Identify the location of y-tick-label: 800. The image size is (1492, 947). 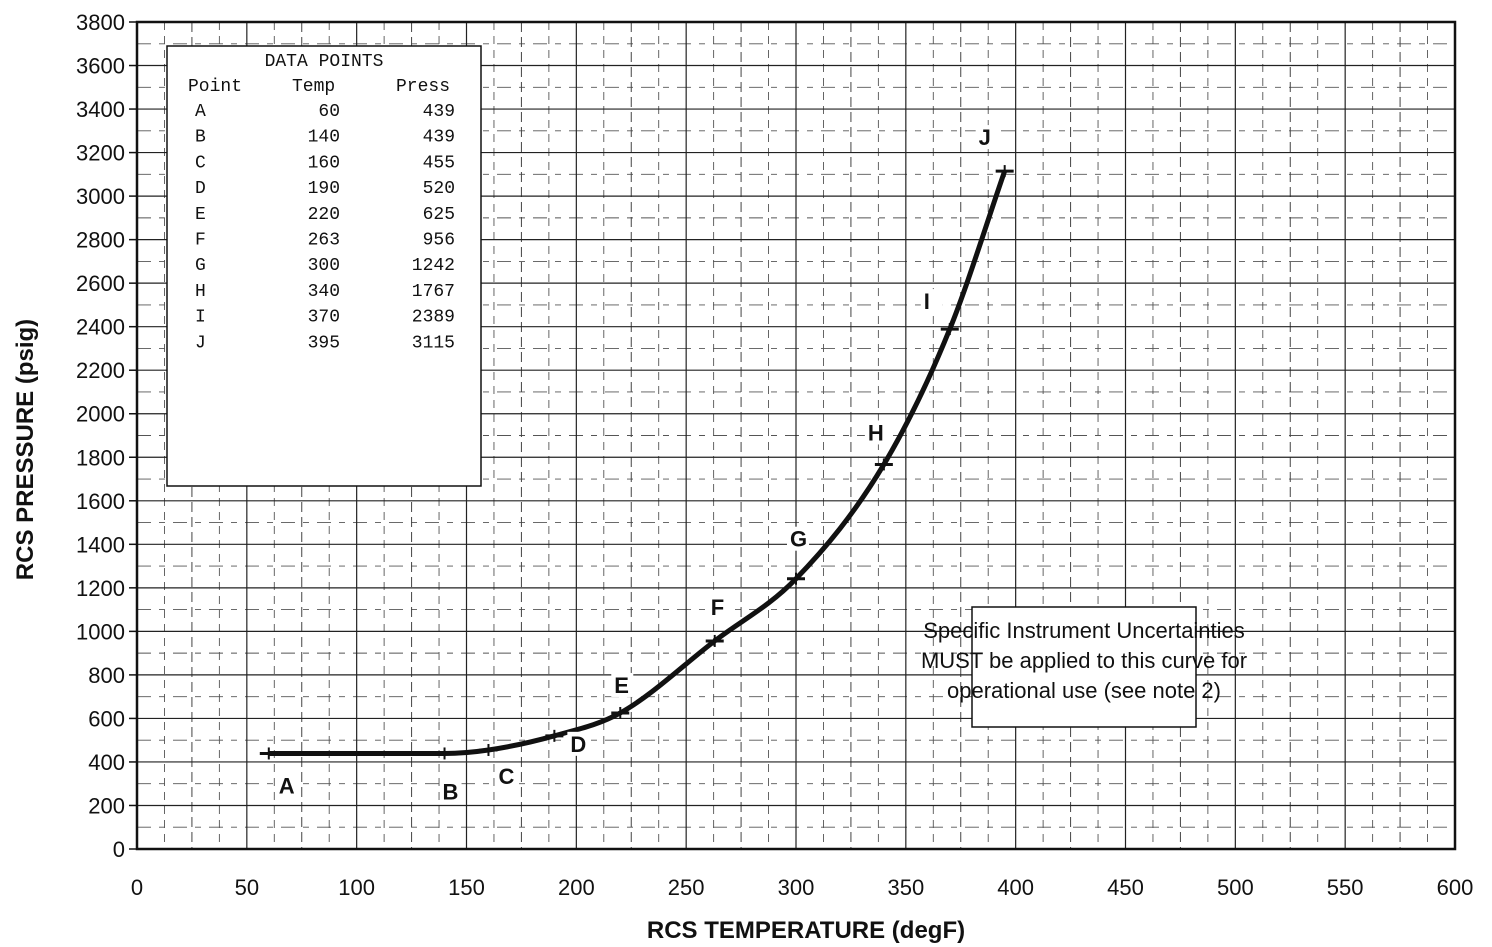
(106, 675).